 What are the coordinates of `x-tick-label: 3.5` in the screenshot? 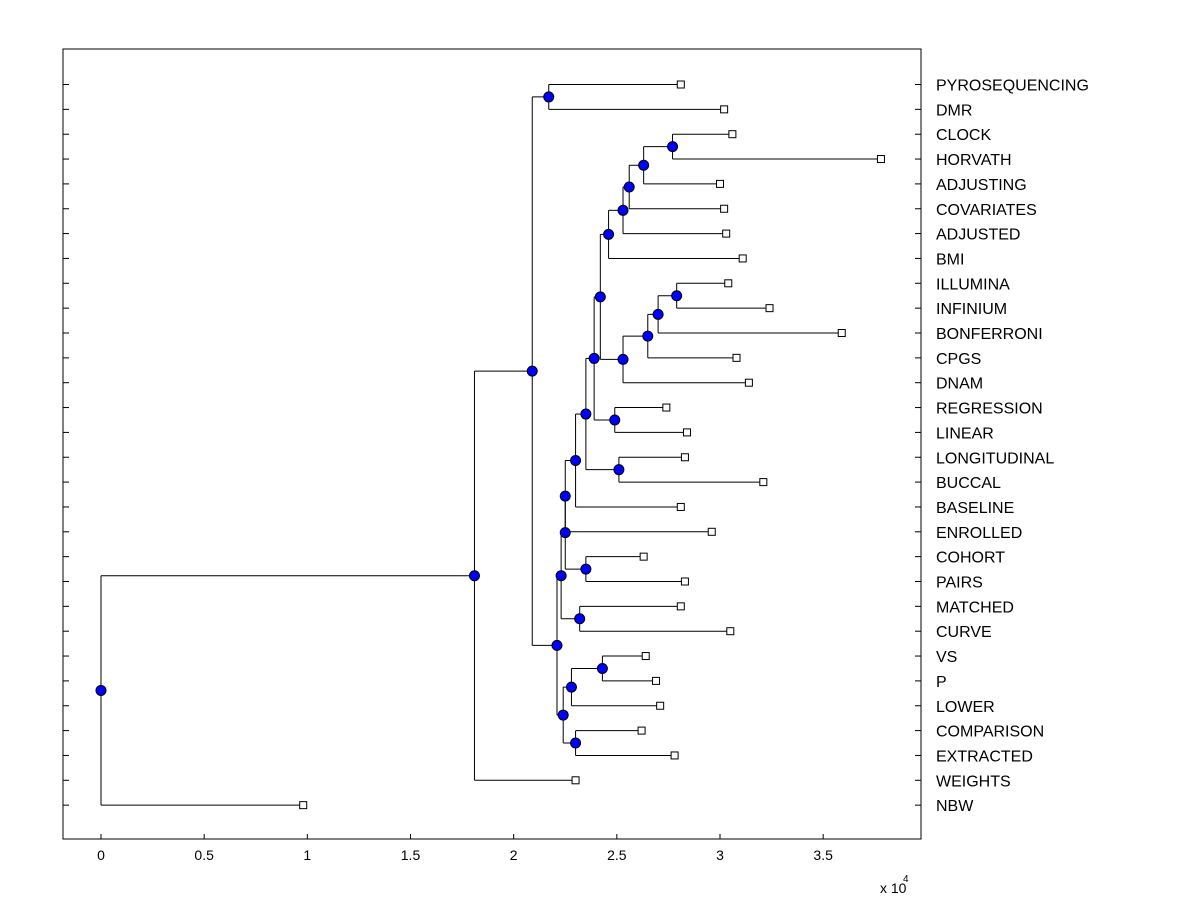 It's located at (823, 855).